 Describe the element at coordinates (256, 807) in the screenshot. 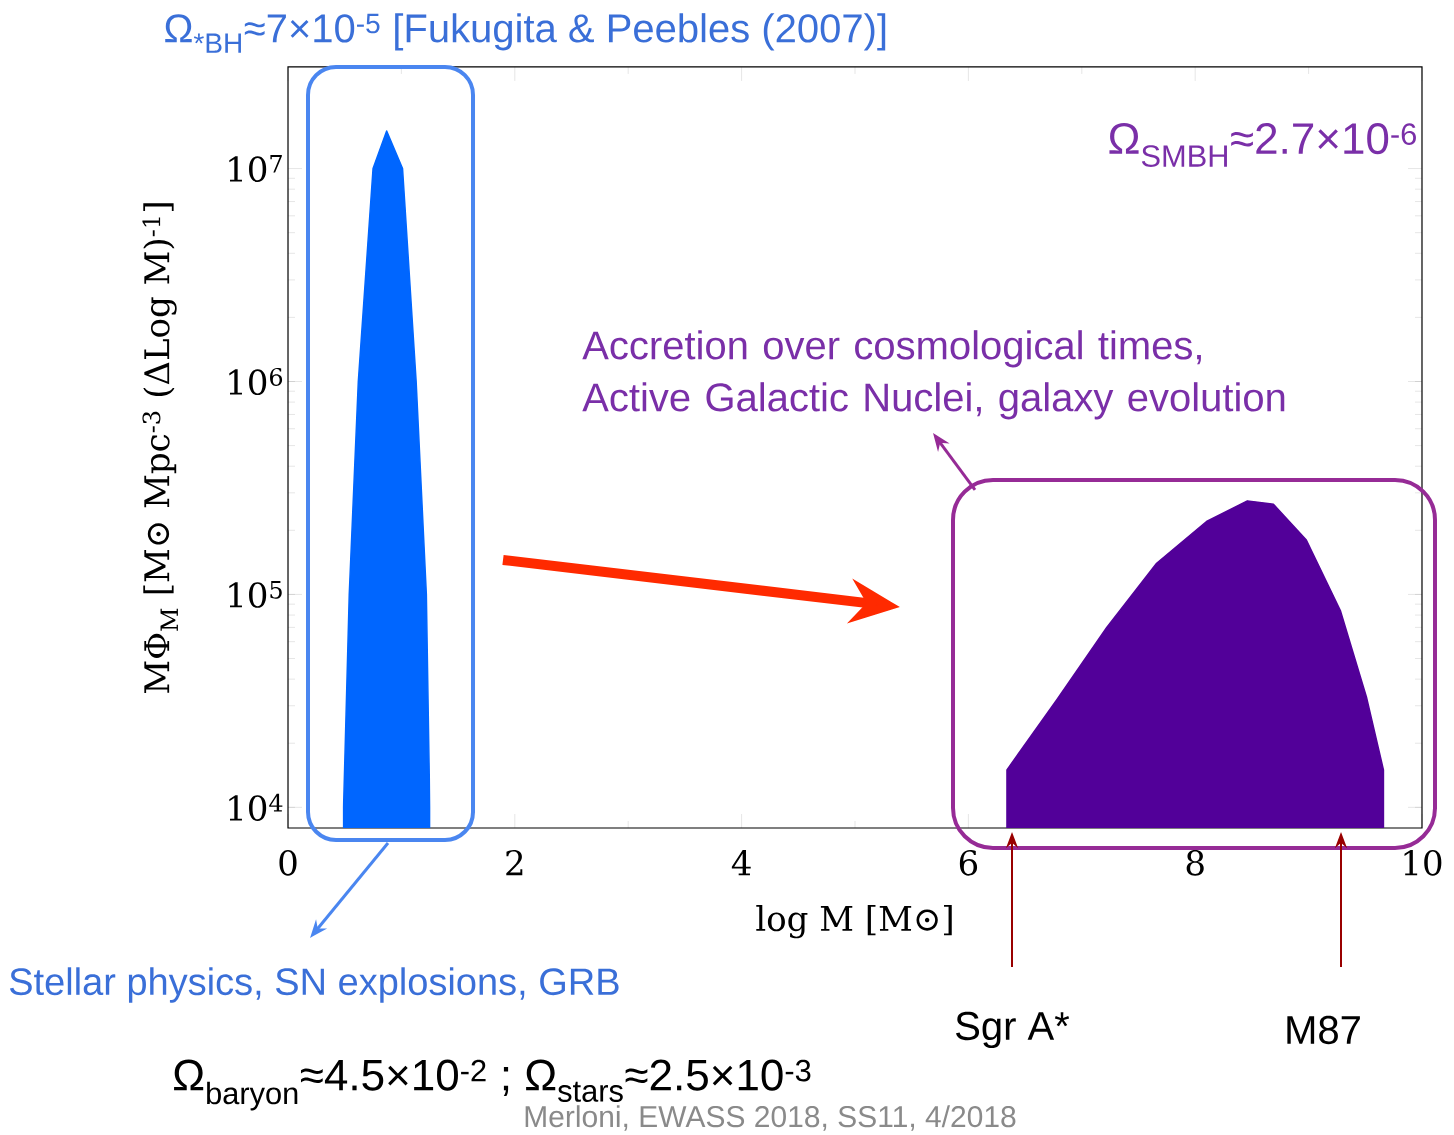

I see `y-tick-label: 10$^{4}$` at that location.